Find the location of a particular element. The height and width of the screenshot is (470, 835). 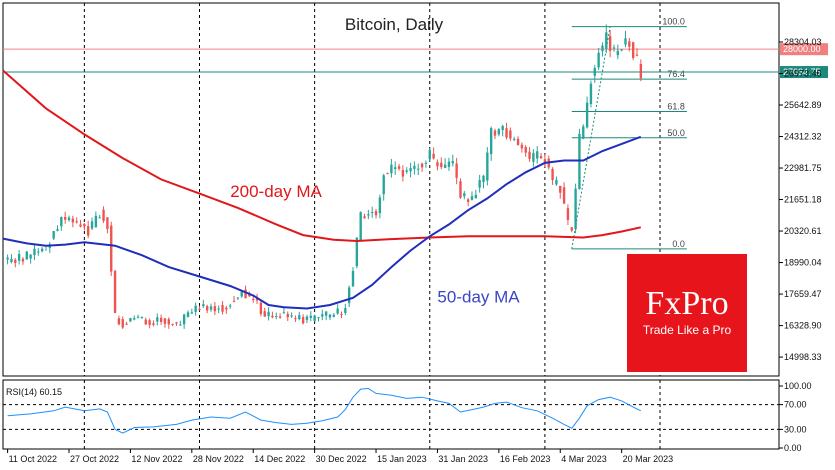

rsi-tick-label: 0.00 is located at coordinates (793, 448).